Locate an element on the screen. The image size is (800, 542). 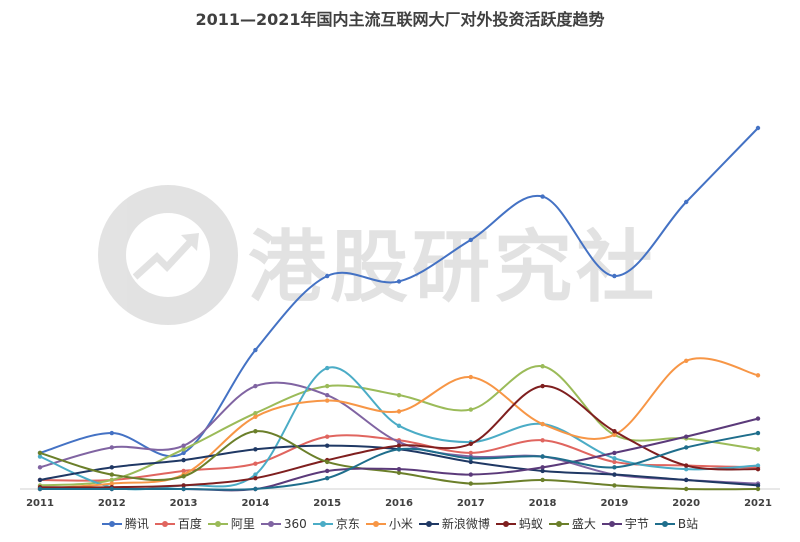
x-tick-label: 2018 is located at coordinates (543, 503).